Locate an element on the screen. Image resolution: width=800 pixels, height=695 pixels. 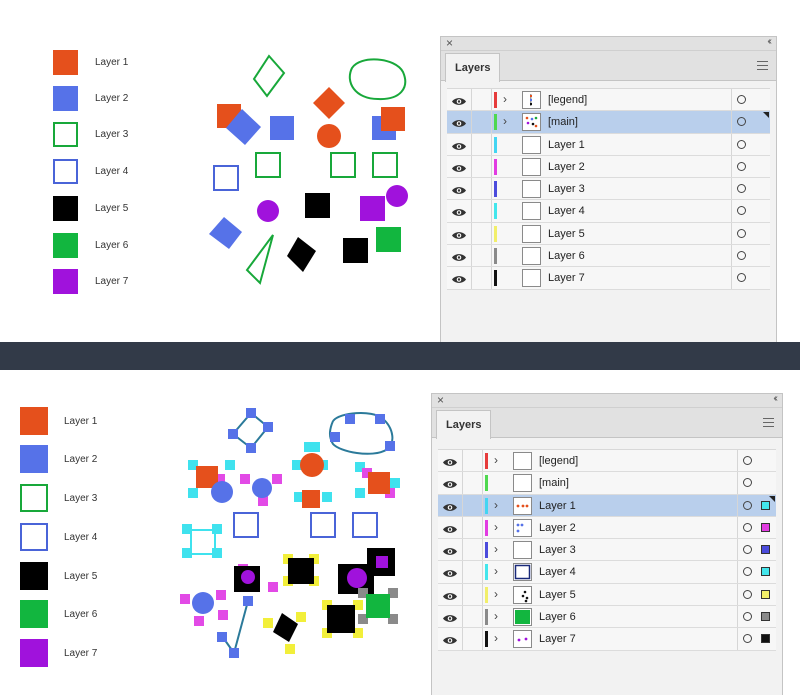
layer-name: Layer 3 is located at coordinates (557, 550).